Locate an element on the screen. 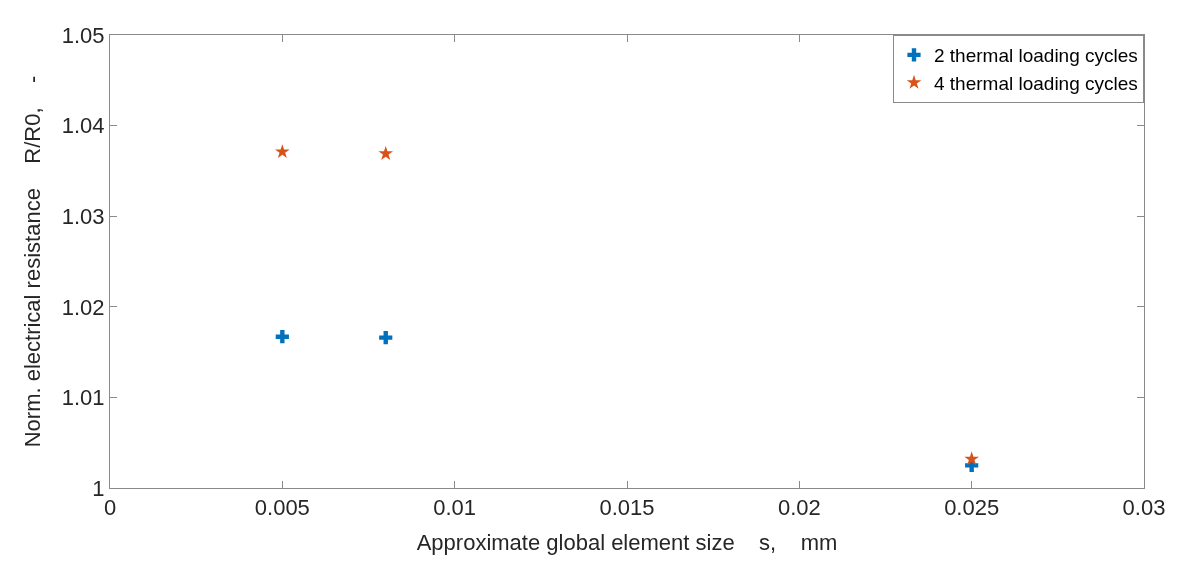 This screenshot has height=568, width=1177. x-axis-title: Approximate global element size s, mm is located at coordinates (627, 543).